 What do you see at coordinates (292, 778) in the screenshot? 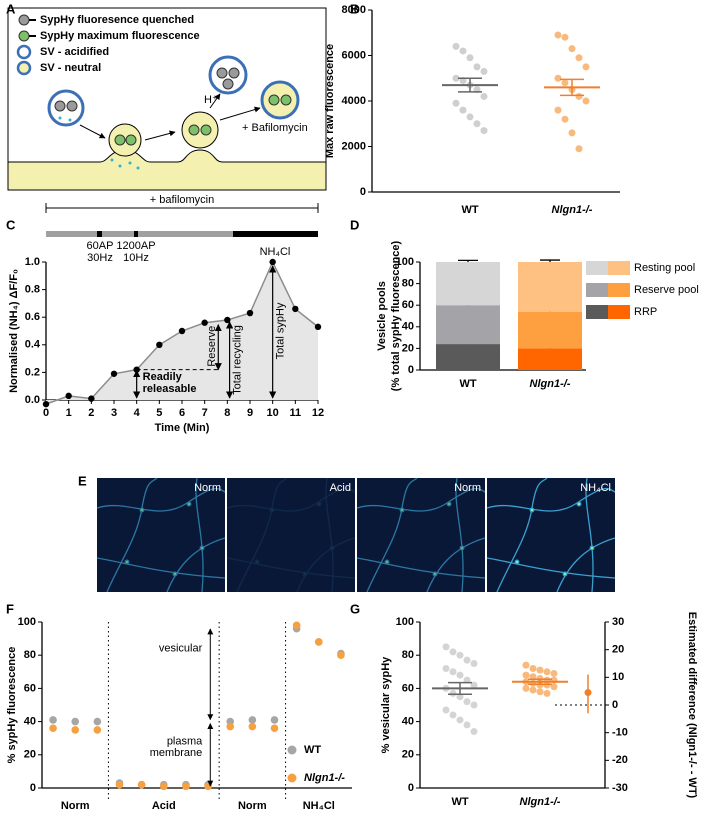
I see `legend-marker` at bounding box center [292, 778].